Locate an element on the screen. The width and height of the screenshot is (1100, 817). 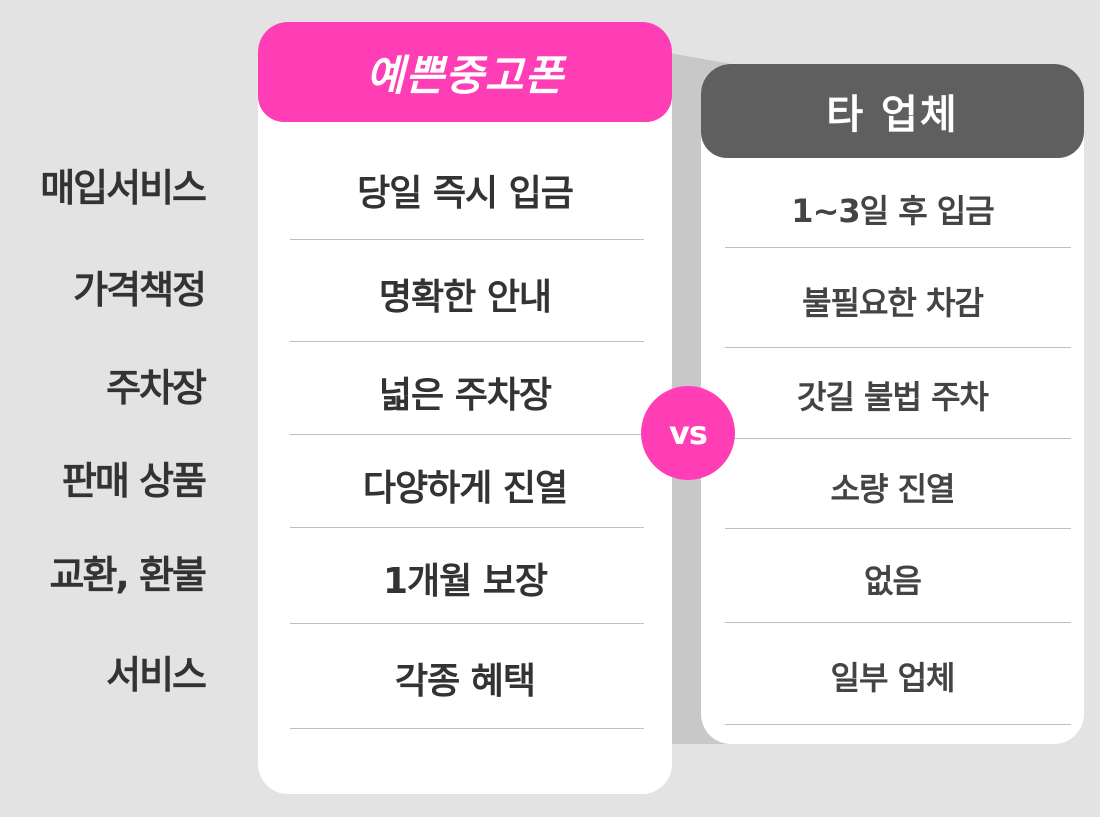
row-label-purchase-service: 매입서비스 is located at coordinates (123, 188).